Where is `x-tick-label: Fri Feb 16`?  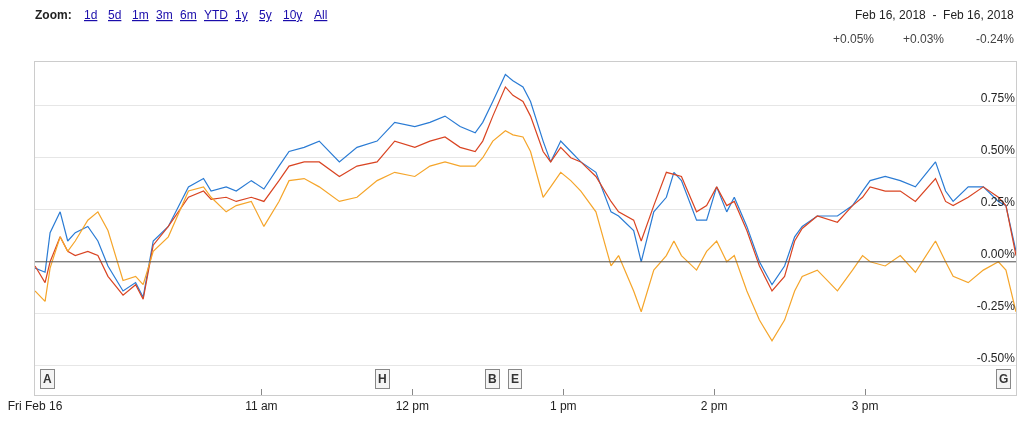 x-tick-label: Fri Feb 16 is located at coordinates (35, 406).